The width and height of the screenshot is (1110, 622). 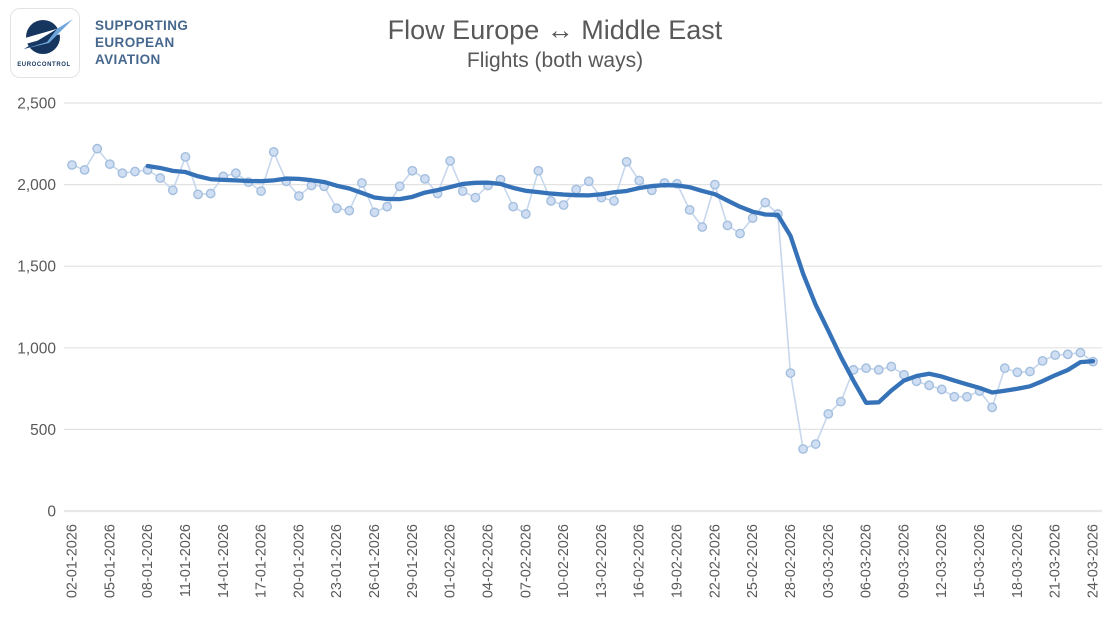 I want to click on eurocontrol-logo-text: EUROCONTROL, so click(x=44, y=65).